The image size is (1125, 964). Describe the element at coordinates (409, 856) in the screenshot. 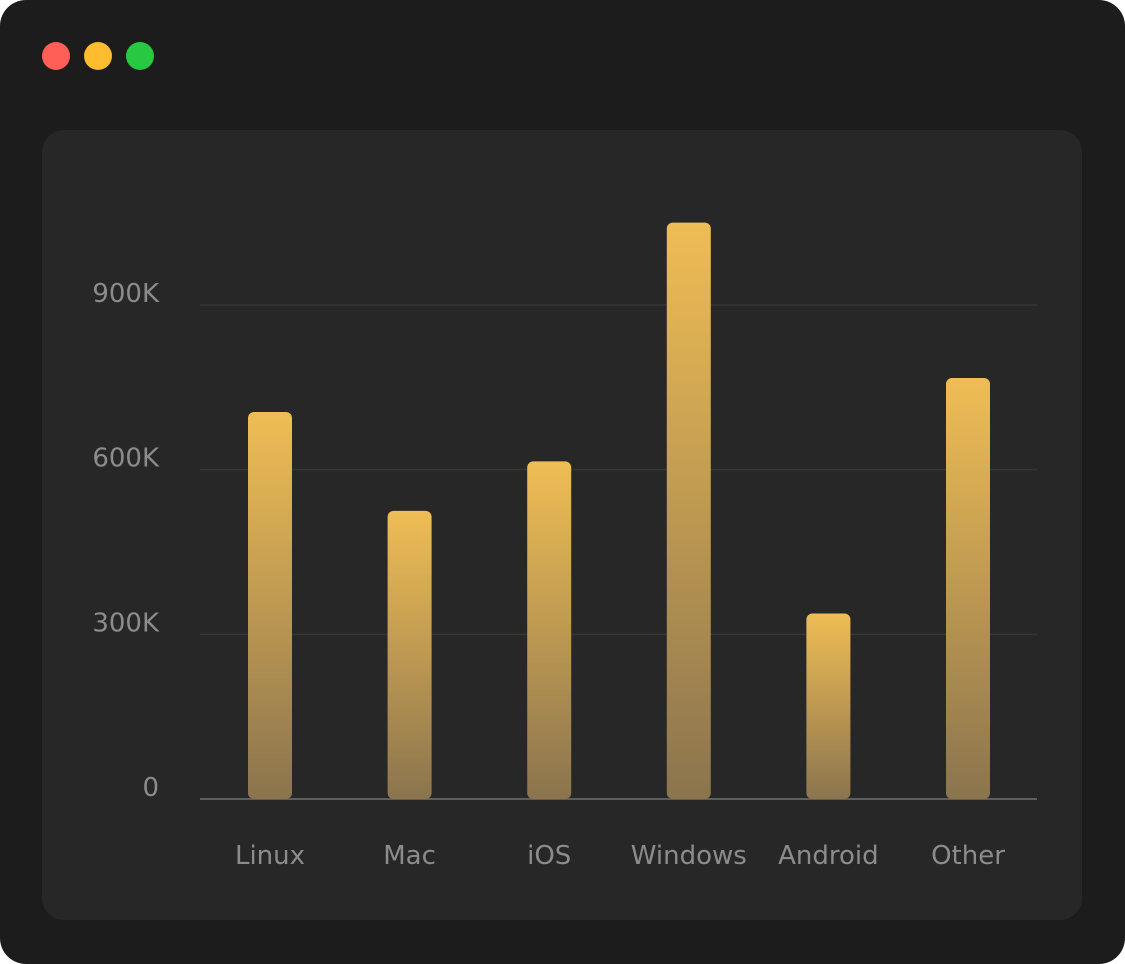

I see `x-tick-label: Mac` at that location.